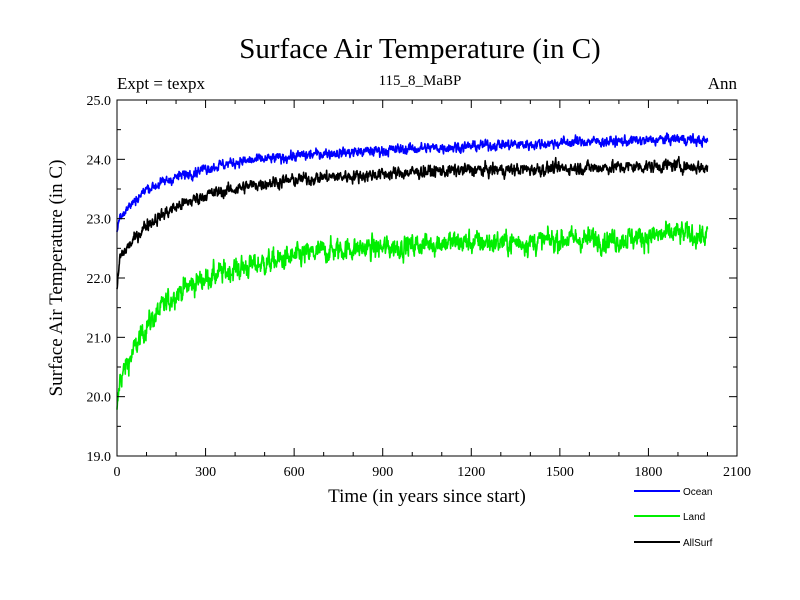 The height and width of the screenshot is (600, 800). Describe the element at coordinates (99, 457) in the screenshot. I see `y-tick-label: 19.0` at that location.